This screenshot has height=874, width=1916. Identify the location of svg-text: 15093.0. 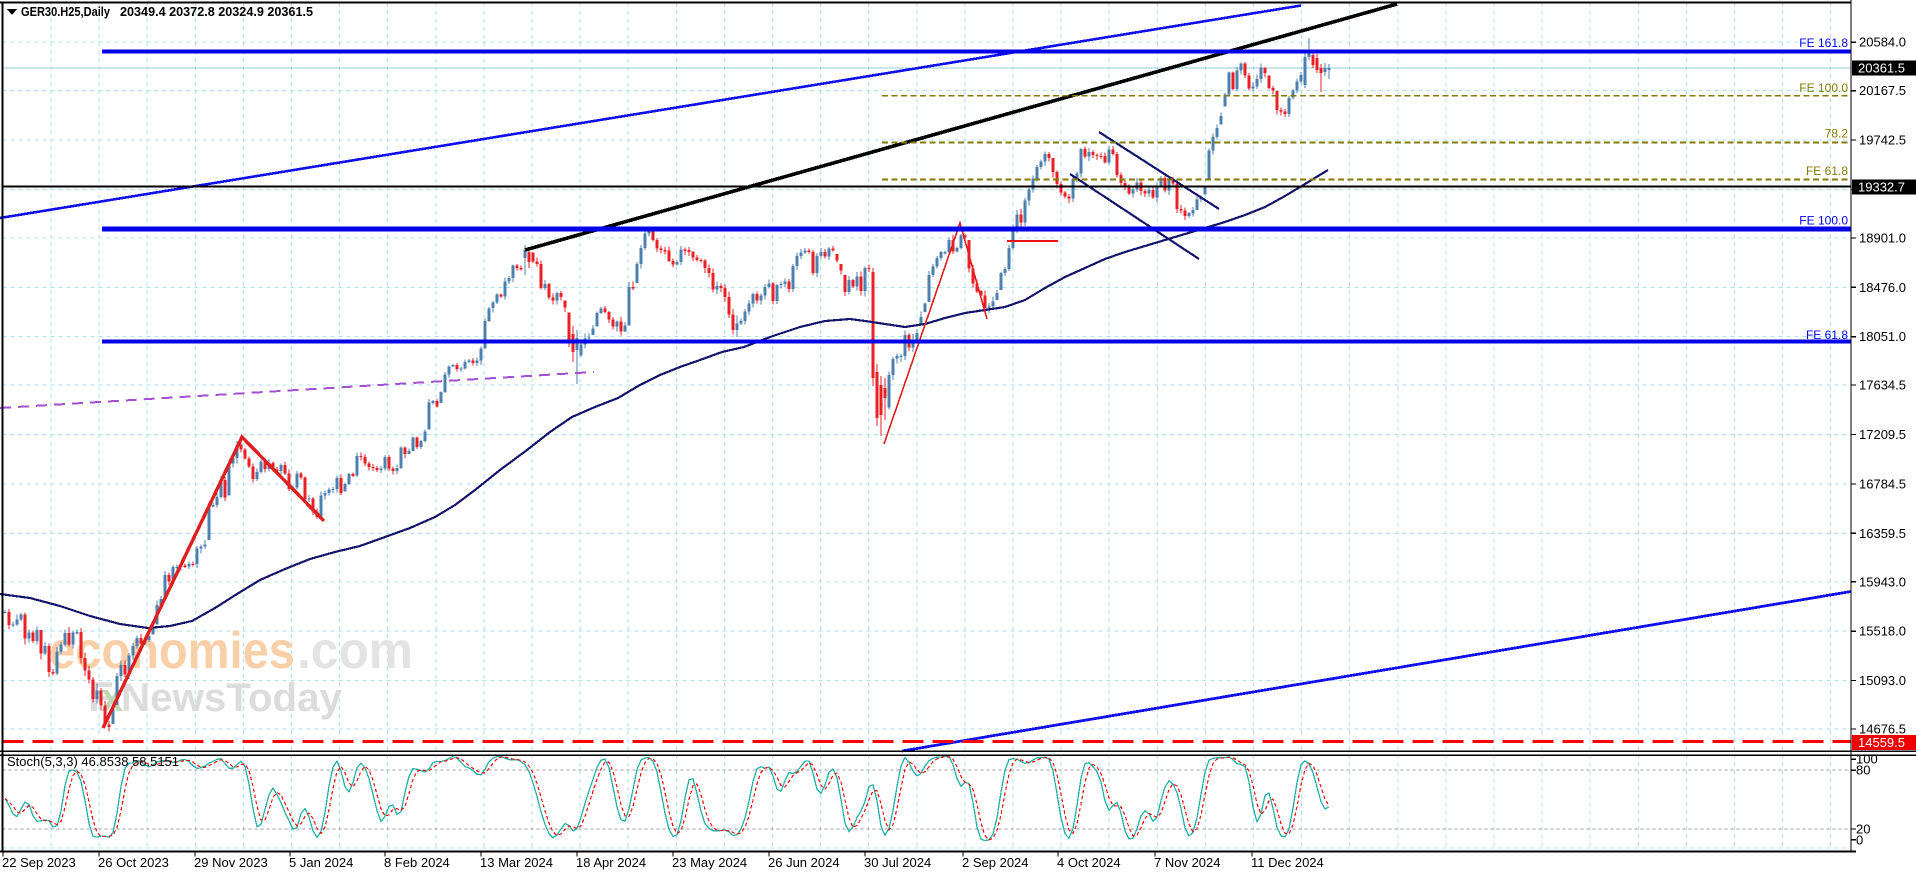
(1882, 680).